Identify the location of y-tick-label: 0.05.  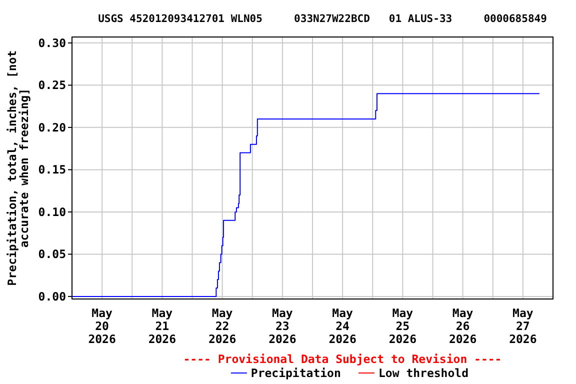
(52, 254).